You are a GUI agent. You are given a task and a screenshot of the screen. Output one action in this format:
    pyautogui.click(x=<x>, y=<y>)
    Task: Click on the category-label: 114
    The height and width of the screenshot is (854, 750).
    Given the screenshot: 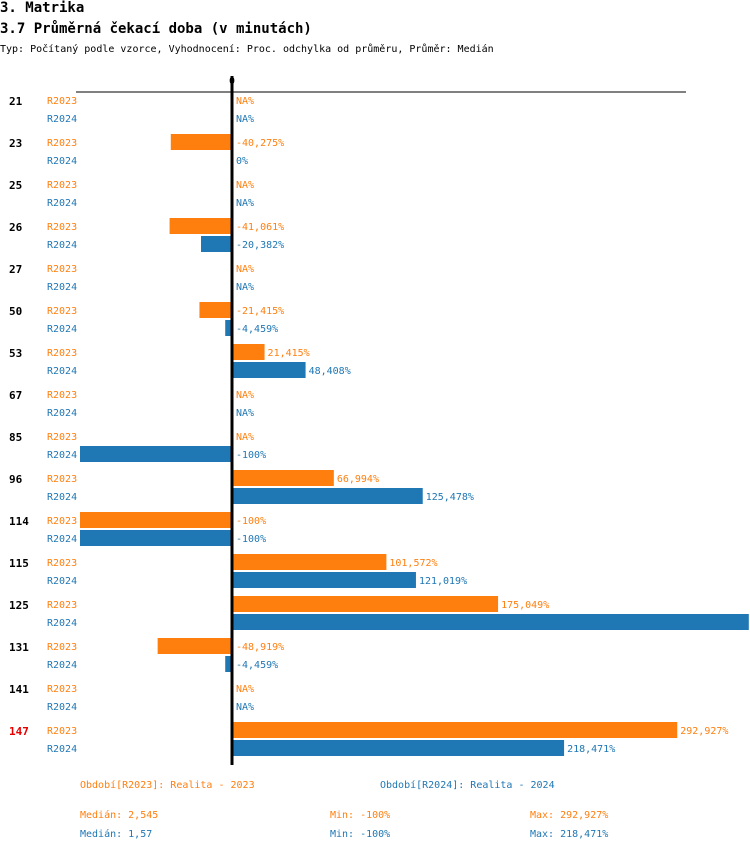 What is the action you would take?
    pyautogui.click(x=19, y=521)
    